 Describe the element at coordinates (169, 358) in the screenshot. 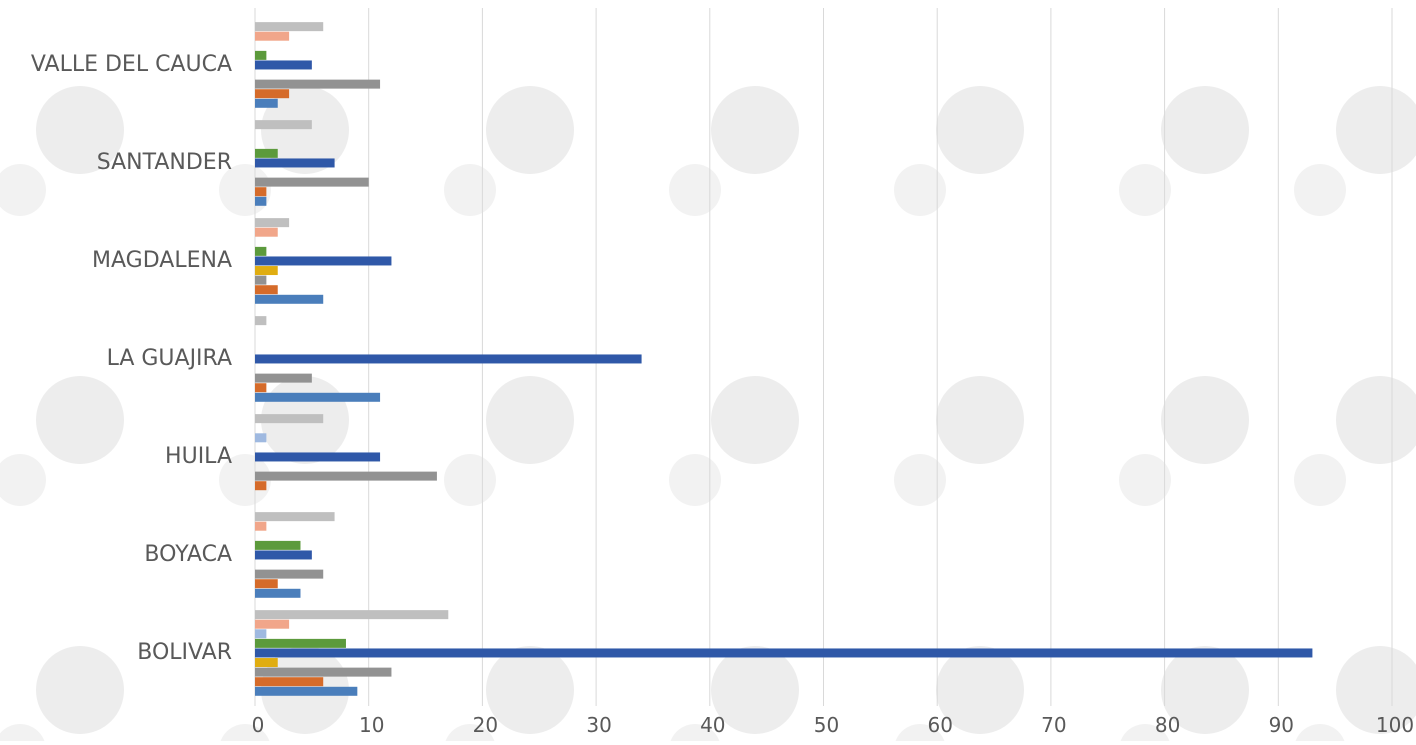

I see `category-label: LA GUAJIRA` at that location.